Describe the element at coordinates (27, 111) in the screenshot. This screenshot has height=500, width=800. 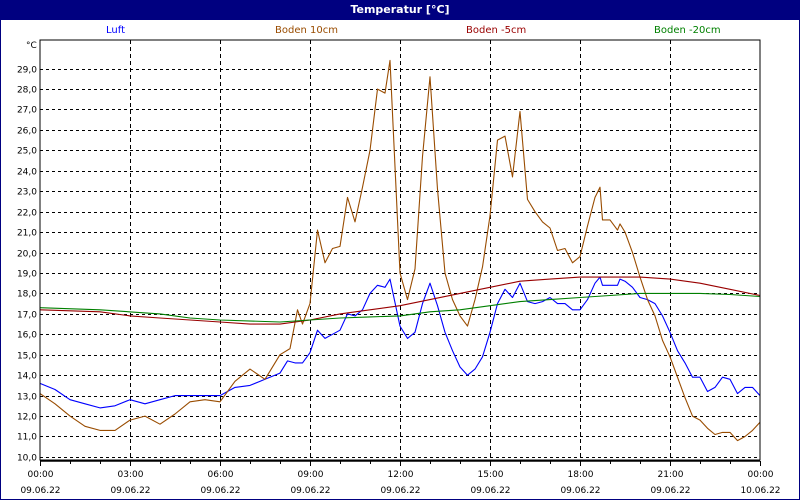
I see `y-tick-label: 27,0` at that location.